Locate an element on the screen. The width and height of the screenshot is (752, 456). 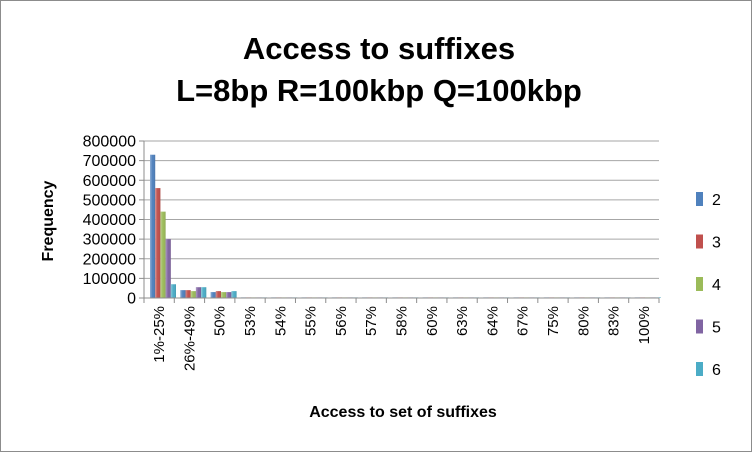
x-tick-label: 64% is located at coordinates (492, 321).